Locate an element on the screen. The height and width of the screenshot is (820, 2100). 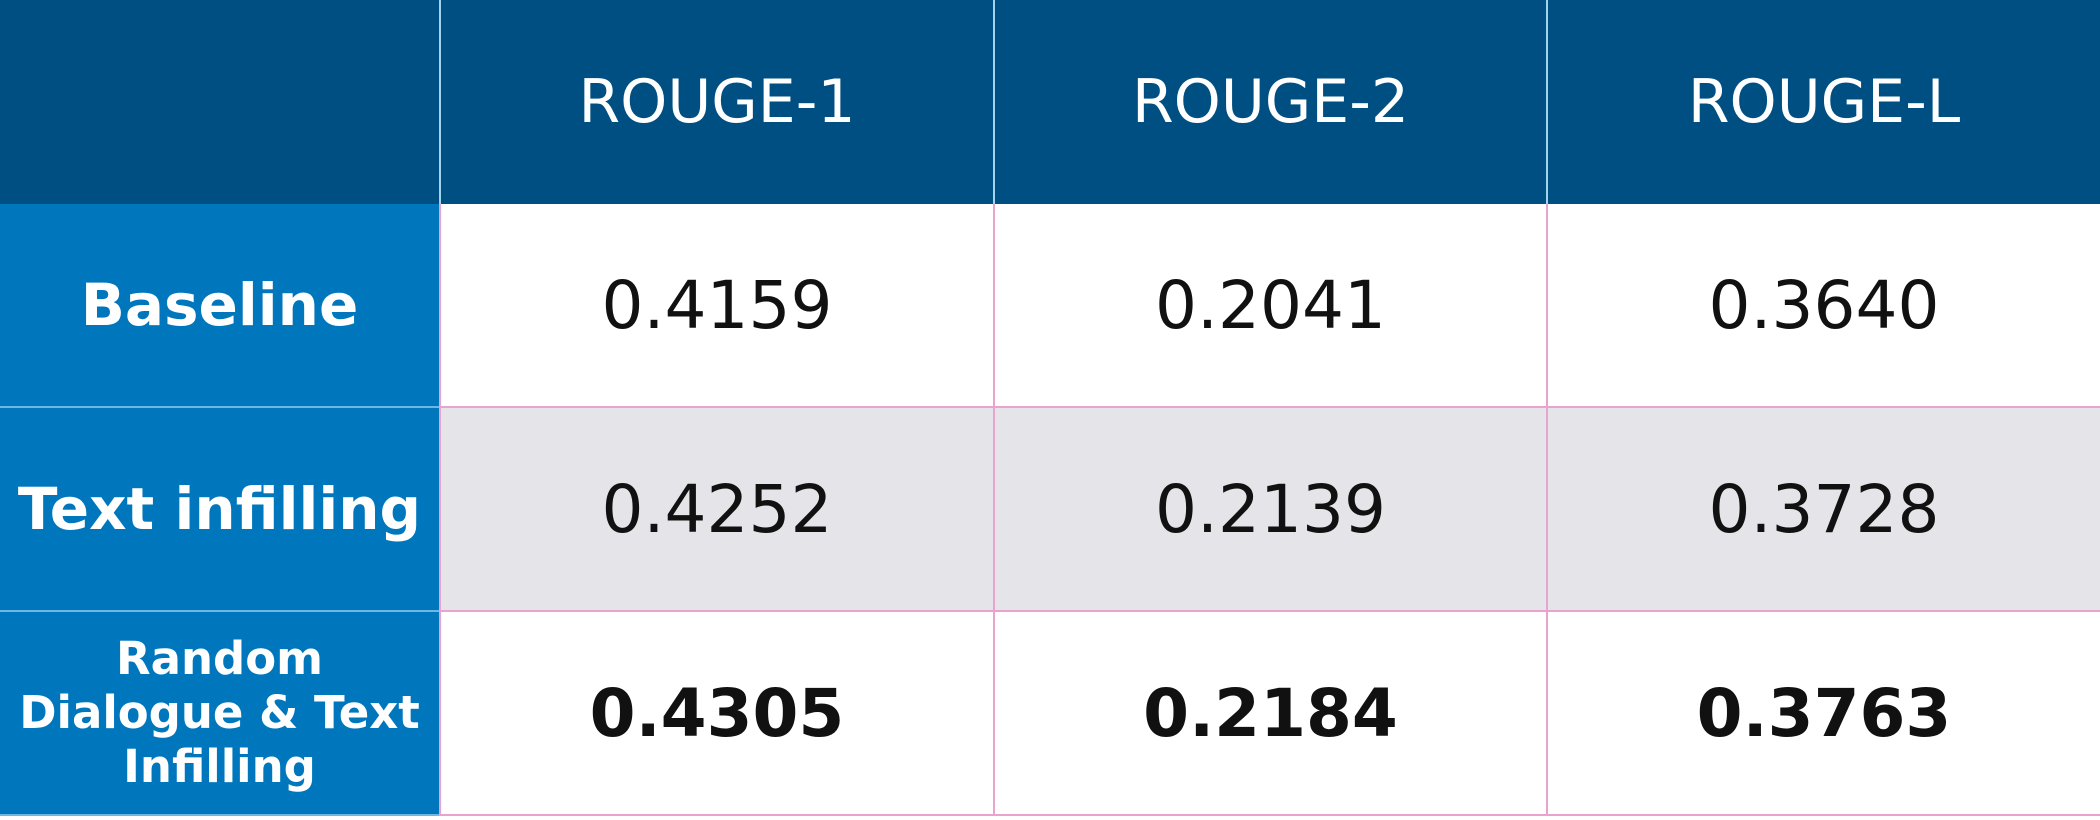
score-cell: 0.4305 is located at coordinates (716, 714).